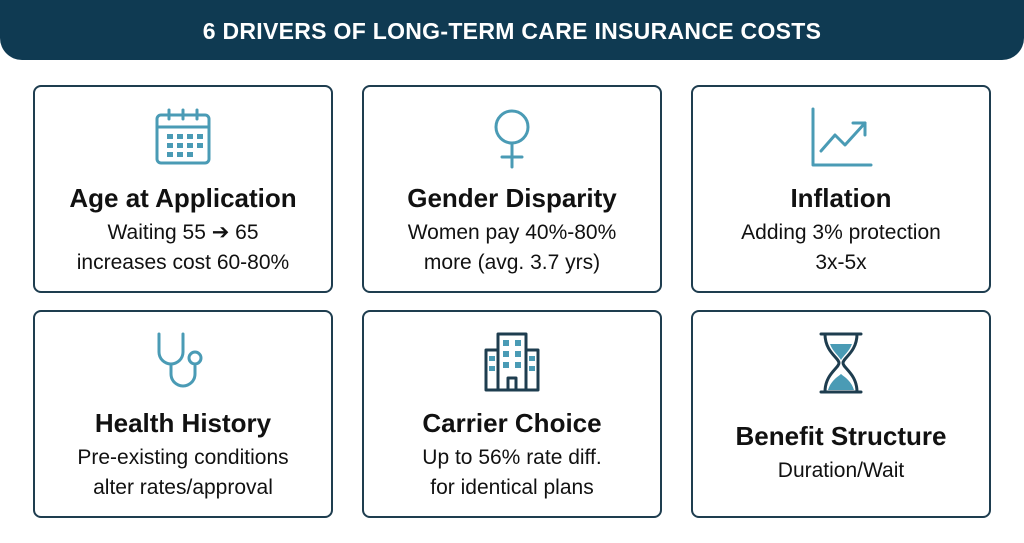 This screenshot has height=543, width=1024. Describe the element at coordinates (841, 470) in the screenshot. I see `card-text: Duration/Wait` at that location.